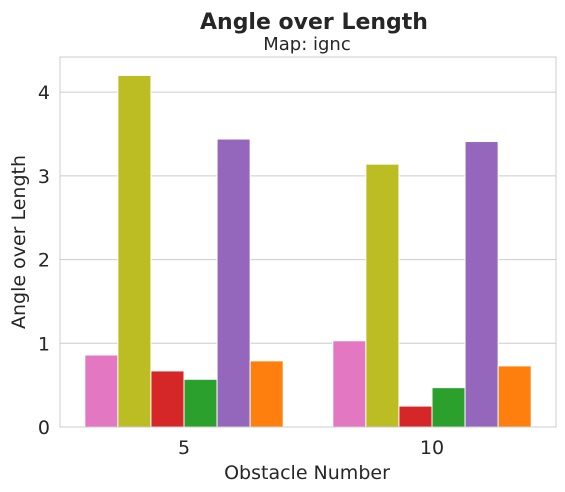 This screenshot has width=565, height=492. I want to click on y-tick-label: 3, so click(44, 177).